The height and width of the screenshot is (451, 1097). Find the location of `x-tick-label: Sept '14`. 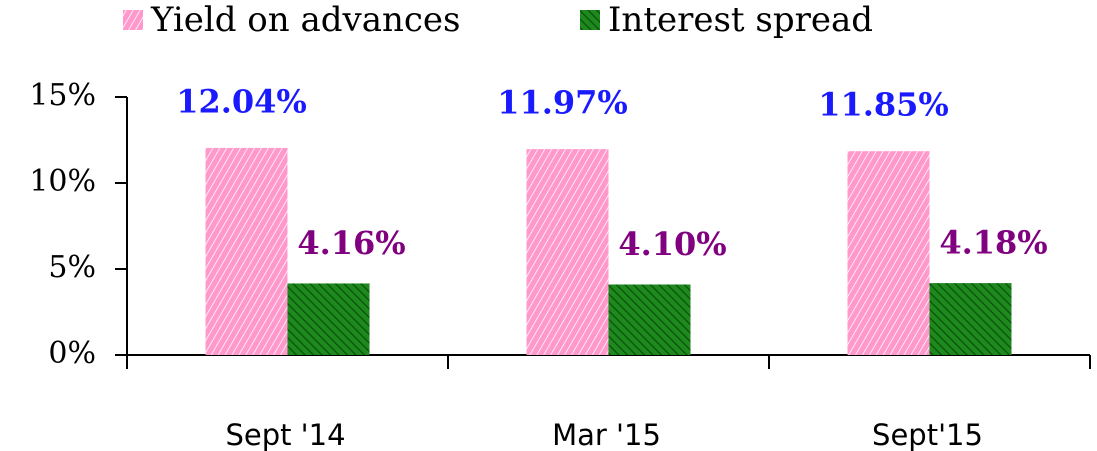

x-tick-label: Sept '14 is located at coordinates (285, 434).